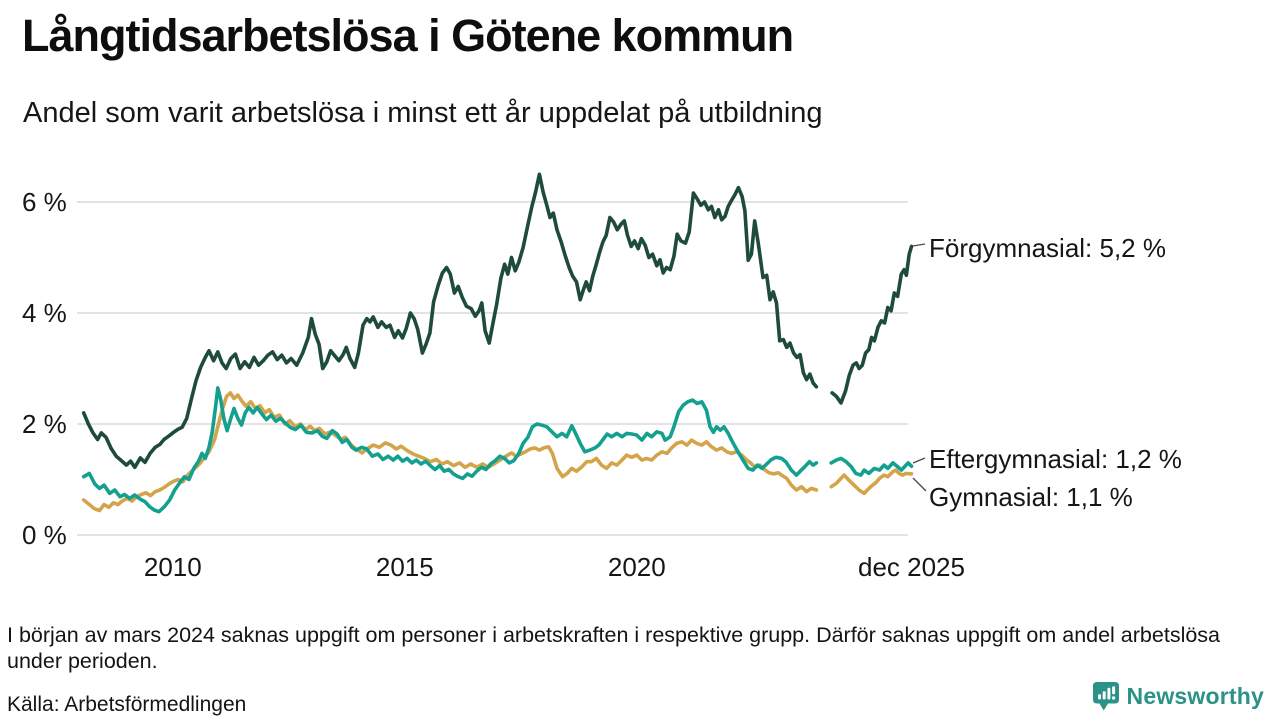  Describe the element at coordinates (405, 567) in the screenshot. I see `x-tick-label: 2015` at that location.